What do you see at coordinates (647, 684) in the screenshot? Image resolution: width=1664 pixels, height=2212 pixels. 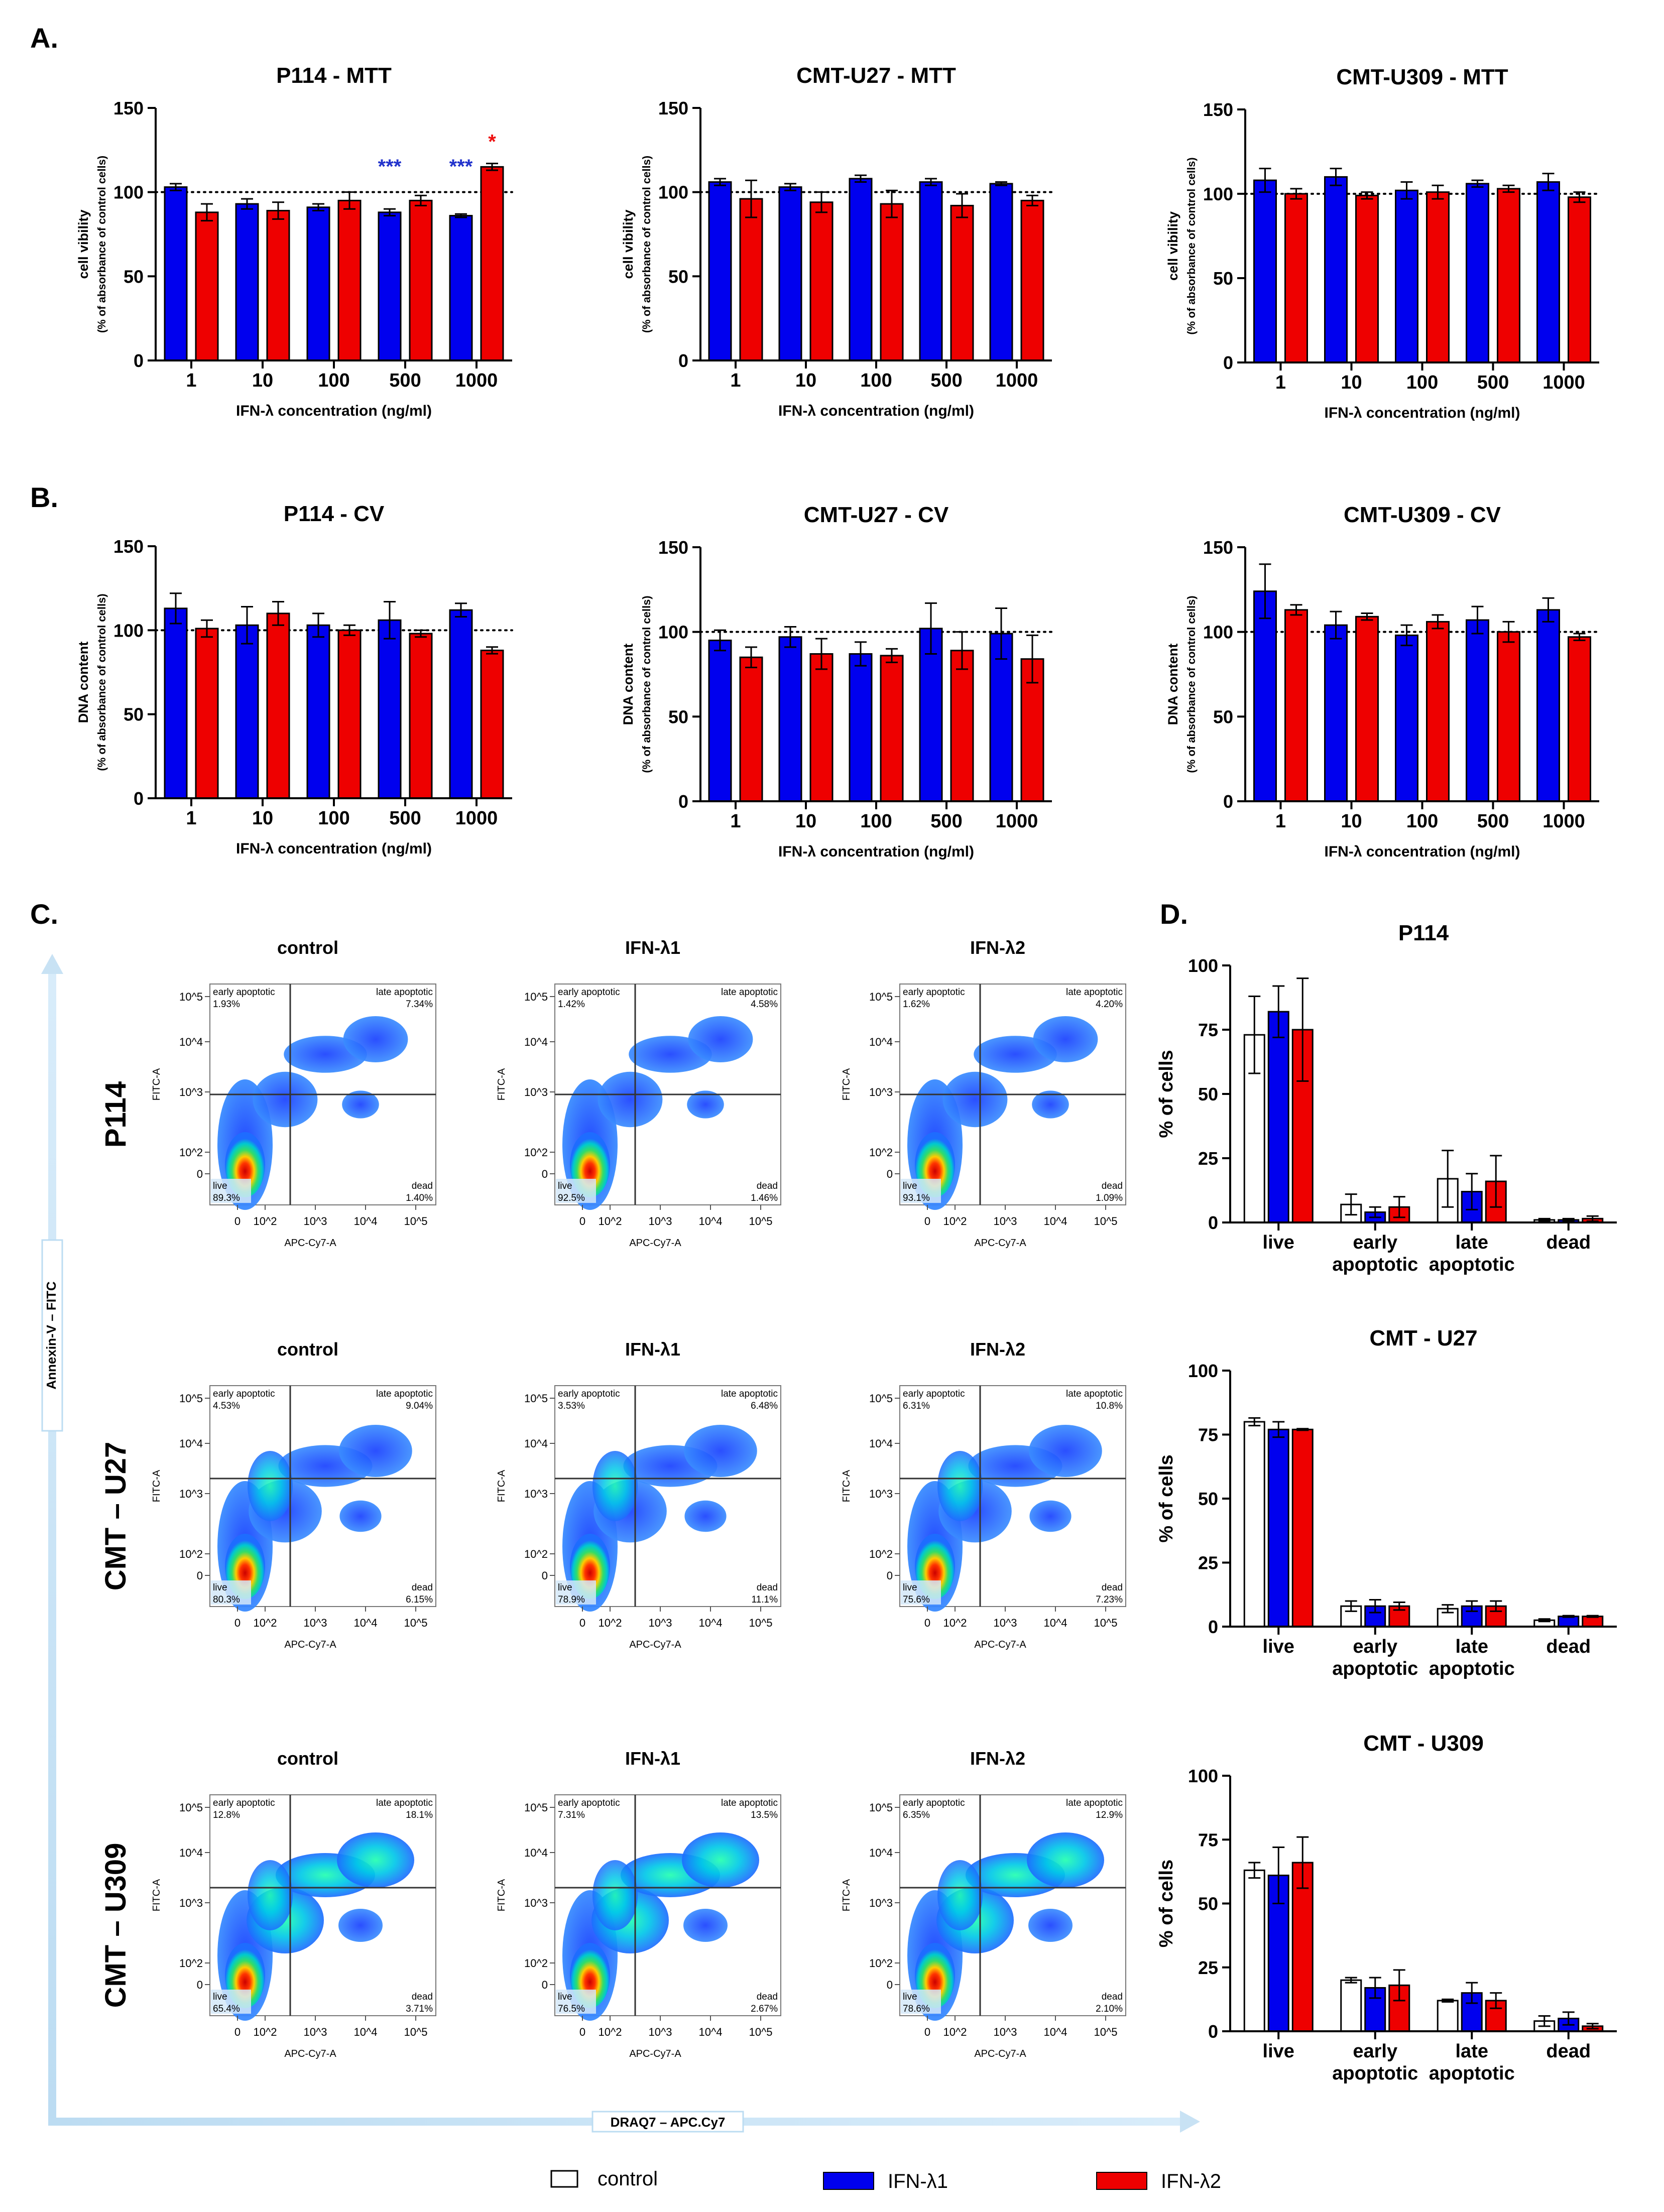 I see `y-axis-subtitle: (% of absorbance of control cells)` at bounding box center [647, 684].